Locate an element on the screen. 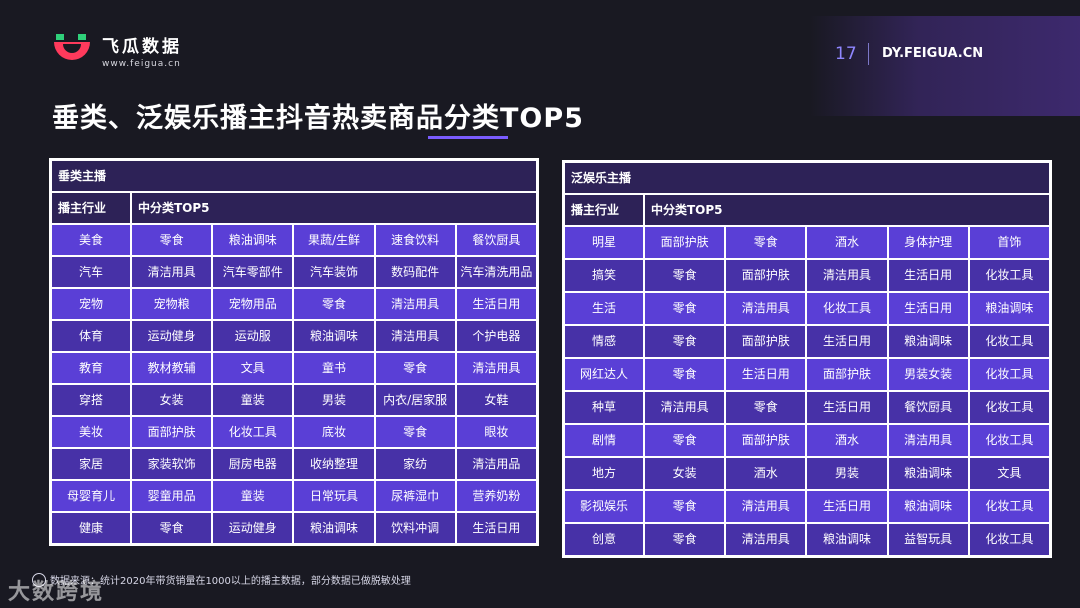  feigua-logo-icon is located at coordinates (72, 50).